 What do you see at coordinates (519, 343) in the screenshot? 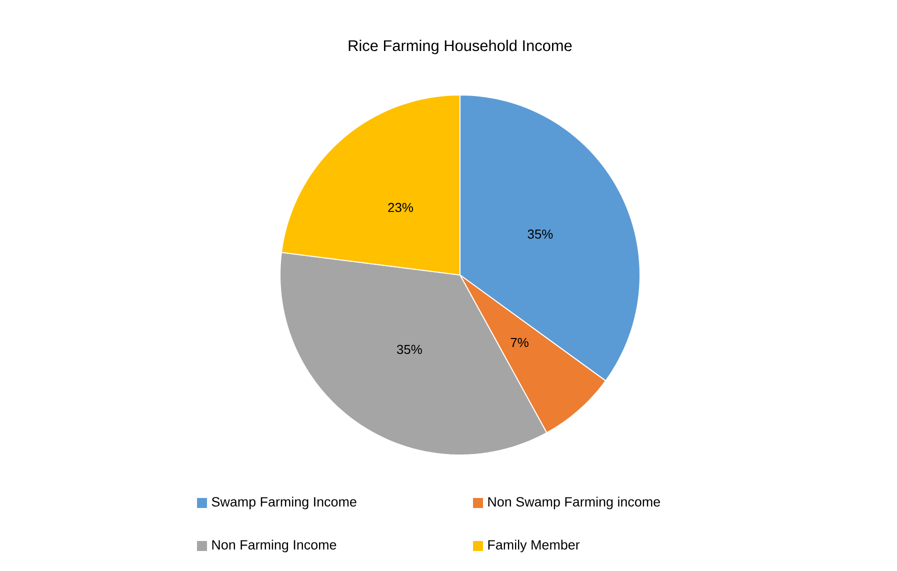
I see `data-label: 7%` at bounding box center [519, 343].